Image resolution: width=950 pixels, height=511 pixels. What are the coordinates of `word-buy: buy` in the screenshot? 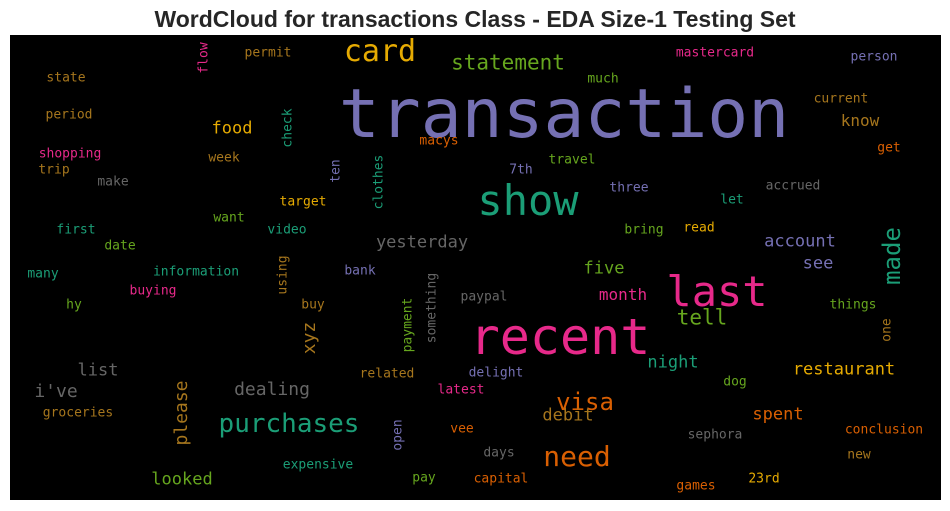 It's located at (313, 305).